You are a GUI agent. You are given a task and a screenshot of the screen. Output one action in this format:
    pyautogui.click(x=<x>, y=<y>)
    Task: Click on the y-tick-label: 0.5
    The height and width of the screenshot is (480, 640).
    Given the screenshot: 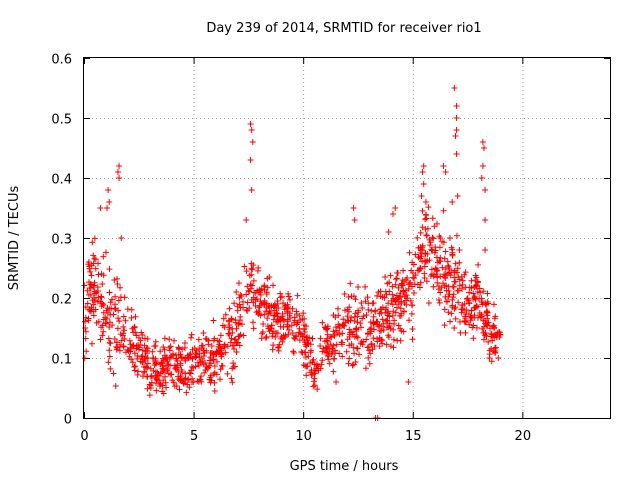 What is the action you would take?
    pyautogui.click(x=61, y=120)
    